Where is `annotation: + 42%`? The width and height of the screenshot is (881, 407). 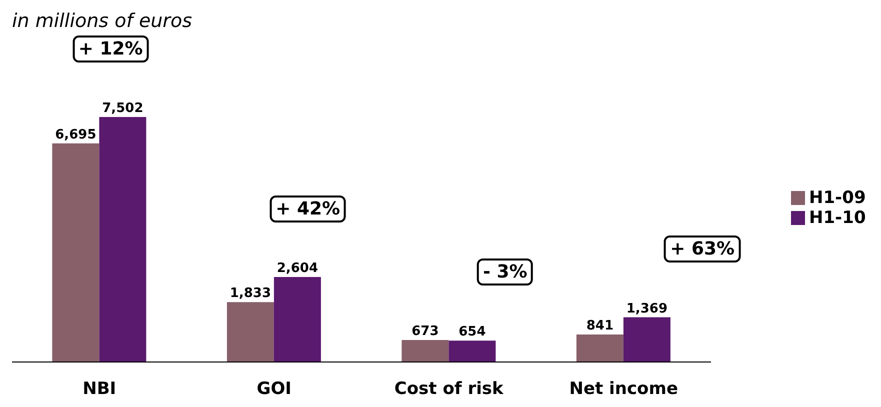 annotation: + 42% is located at coordinates (308, 208).